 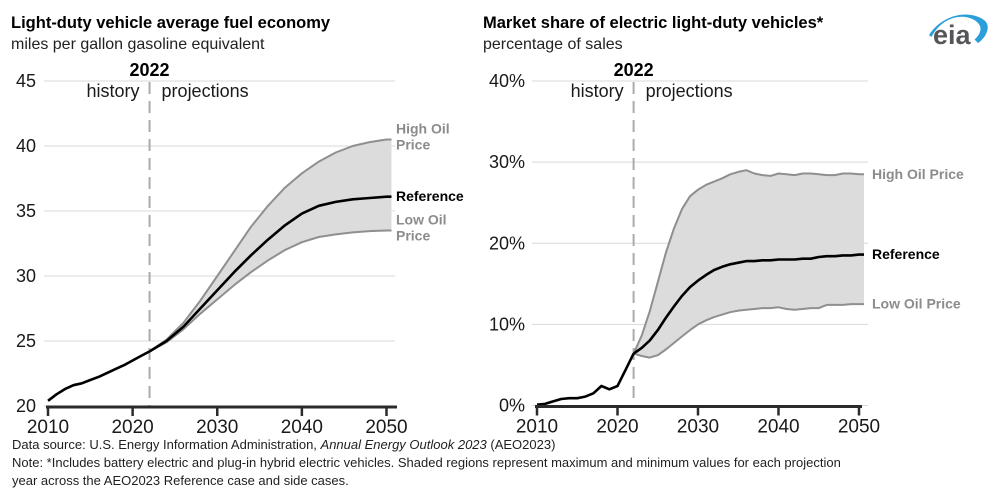 I want to click on y-tick-label: 40, so click(x=26, y=146).